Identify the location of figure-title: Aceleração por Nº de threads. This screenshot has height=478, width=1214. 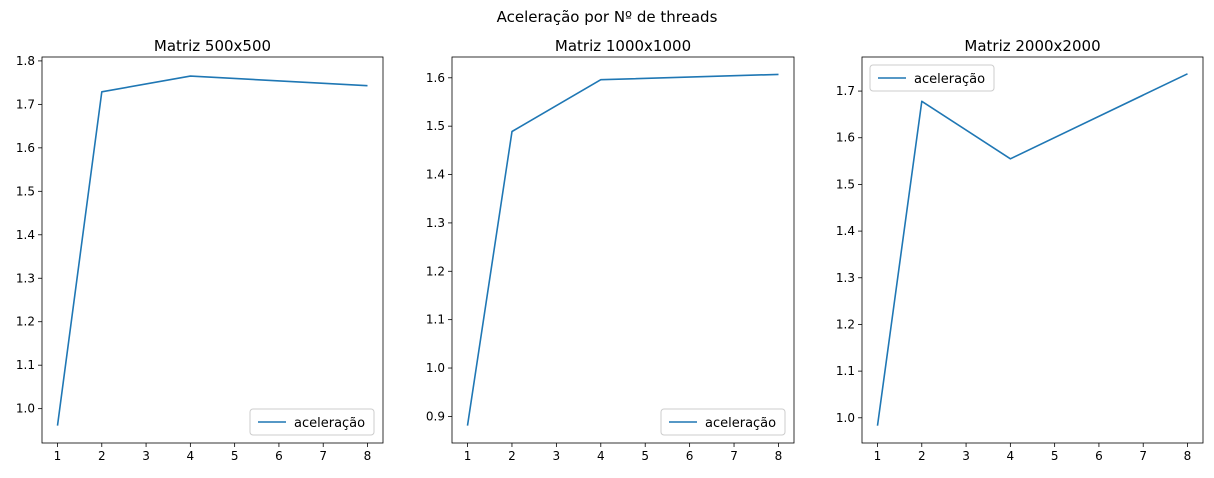
(607, 17).